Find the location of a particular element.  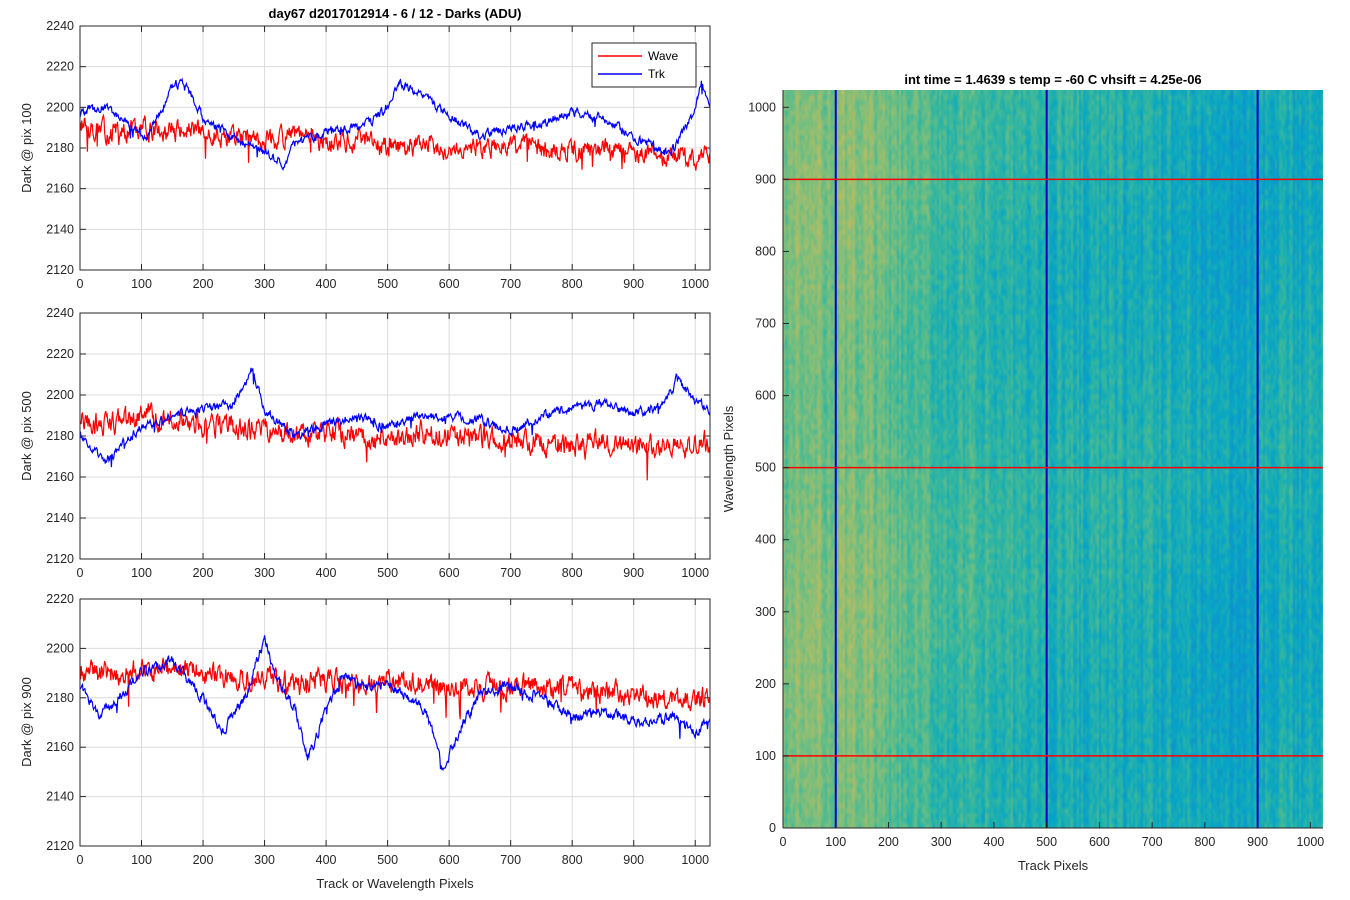

heatmap-x-tick-label: 0 is located at coordinates (783, 842).